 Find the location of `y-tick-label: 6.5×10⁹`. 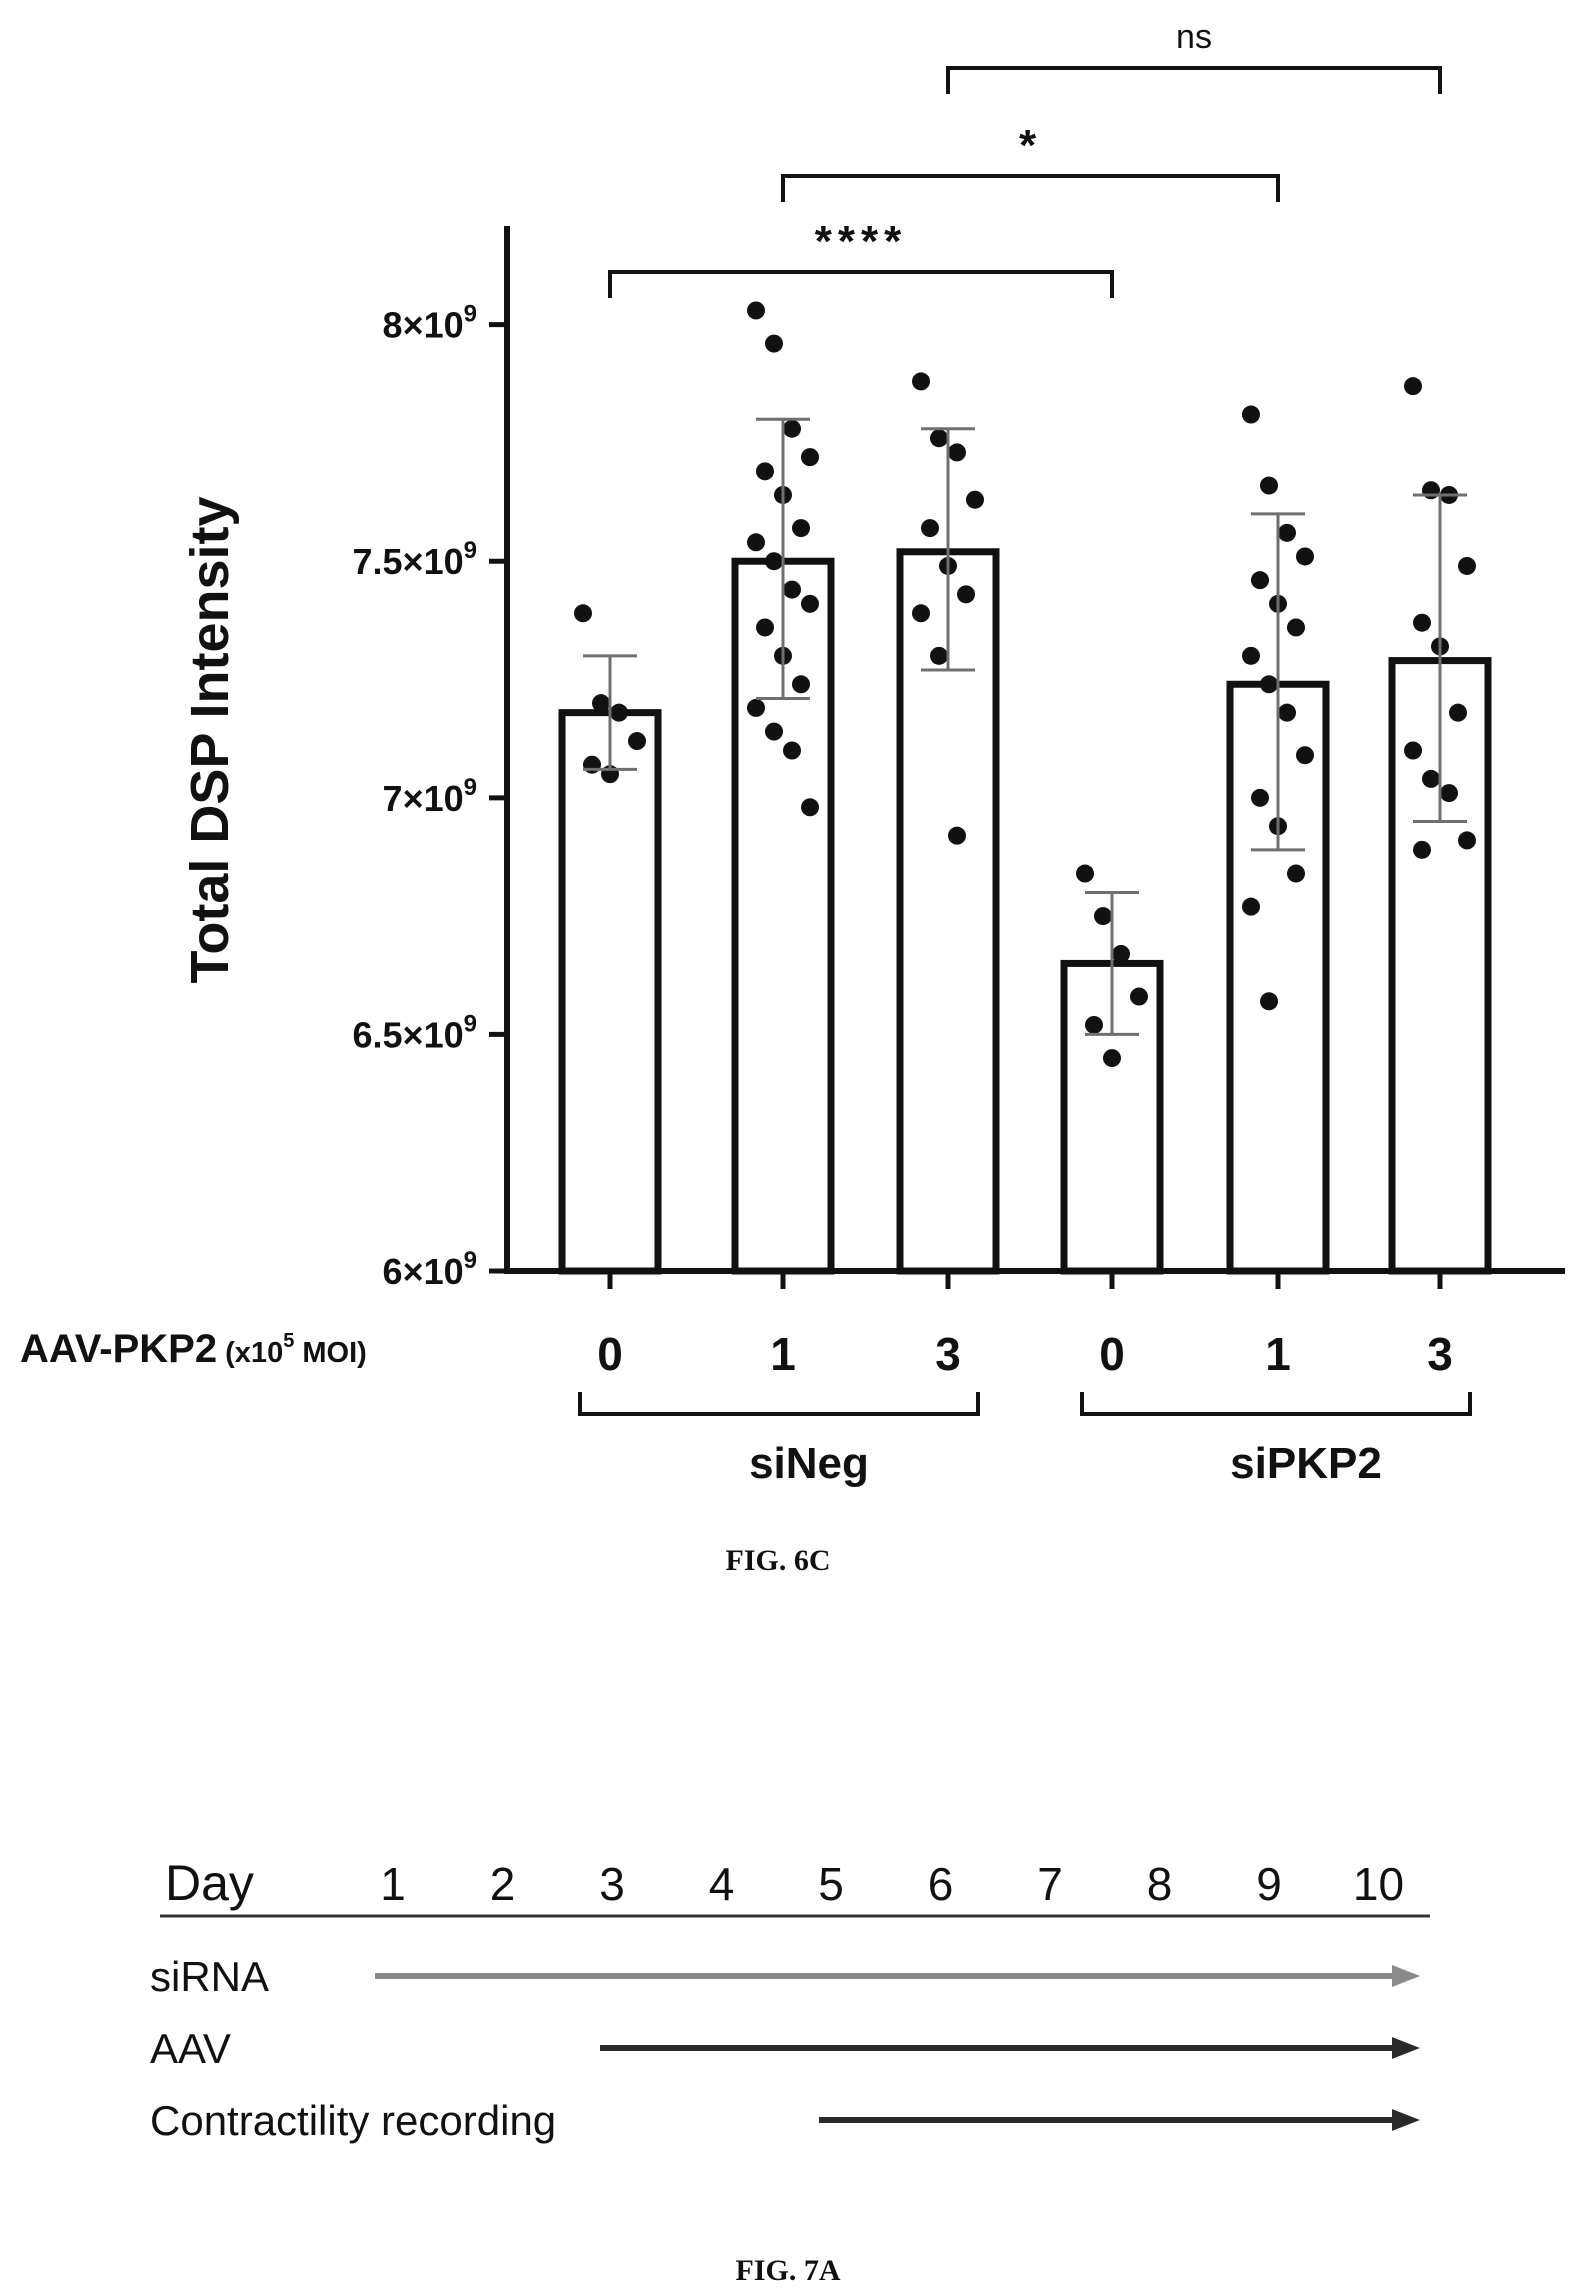

y-tick-label: 6.5×10⁹ is located at coordinates (415, 1032).